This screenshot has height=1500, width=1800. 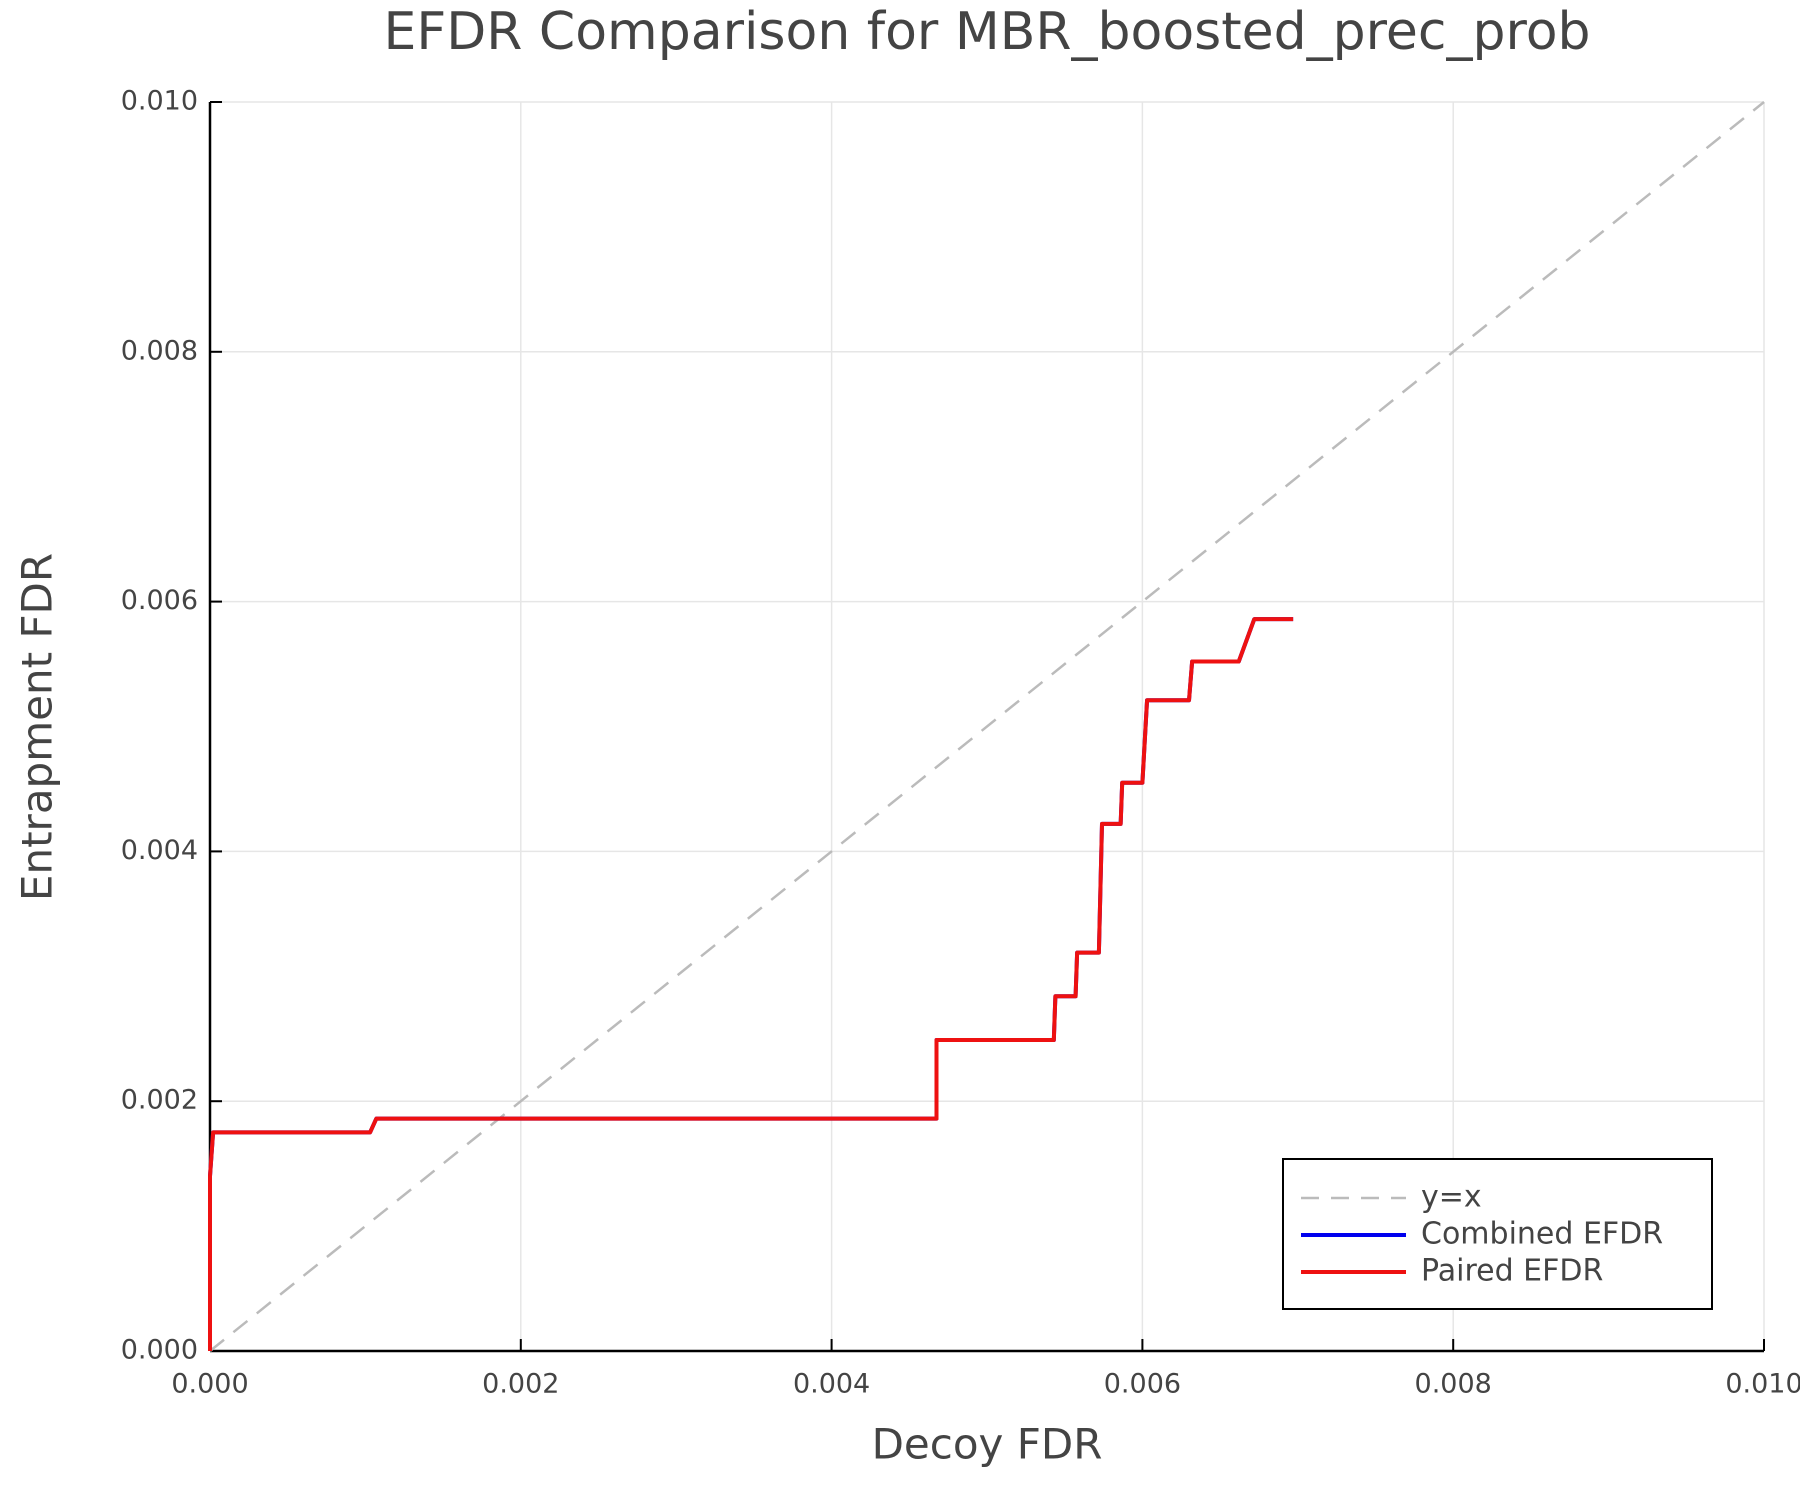 What do you see at coordinates (1451, 1197) in the screenshot?
I see `legend-label: y=x` at bounding box center [1451, 1197].